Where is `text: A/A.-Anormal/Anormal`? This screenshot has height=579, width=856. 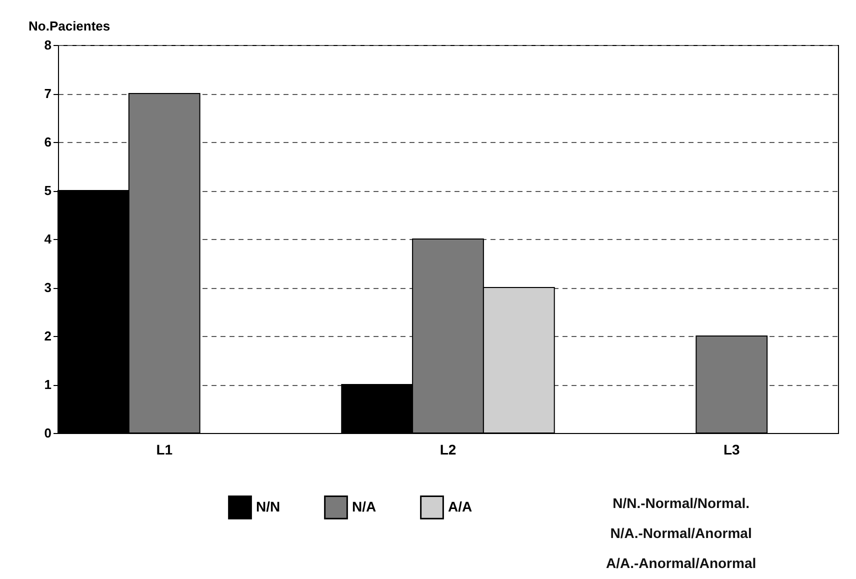
text: A/A.-Anormal/Anormal is located at coordinates (681, 563).